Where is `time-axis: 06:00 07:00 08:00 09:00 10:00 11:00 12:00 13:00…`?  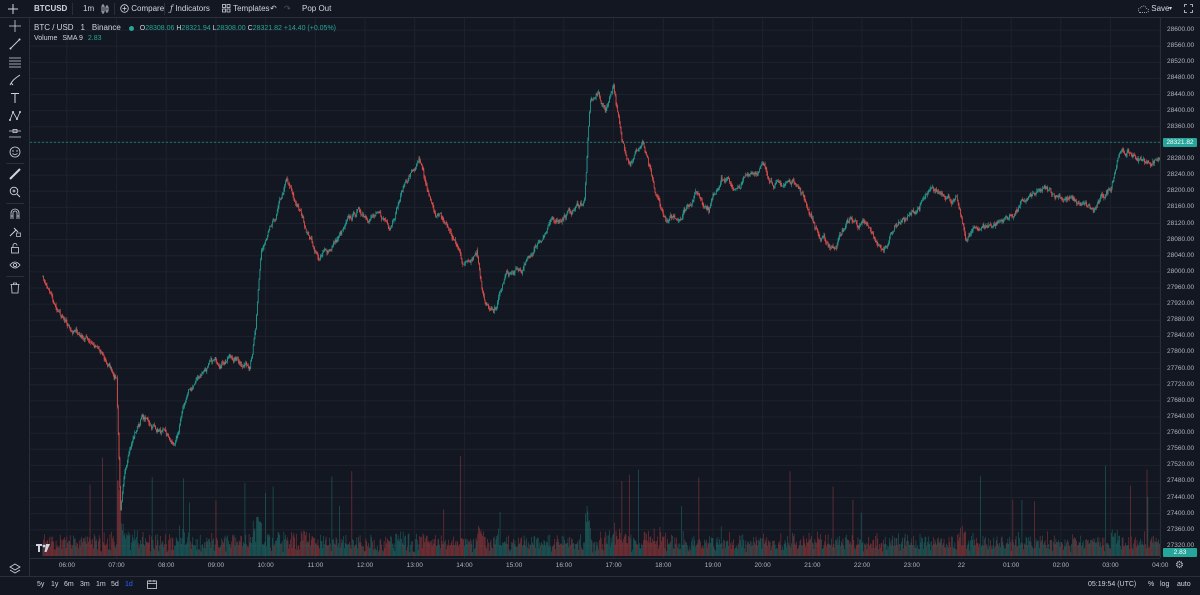 time-axis: 06:00 07:00 08:00 09:00 10:00 11:00 12:00 13:00… is located at coordinates (599, 567).